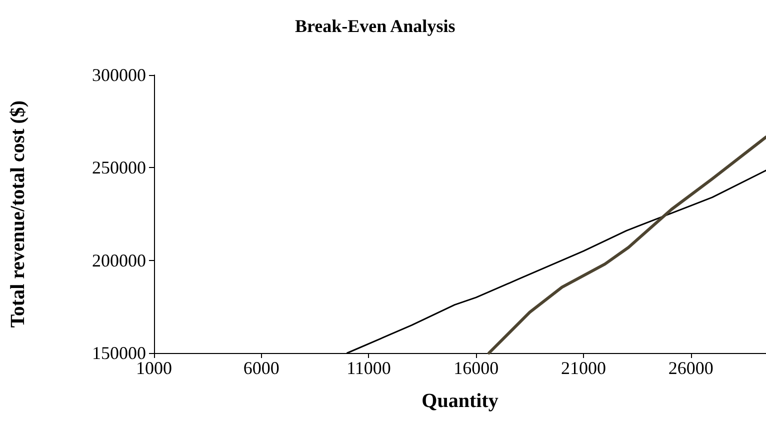  What do you see at coordinates (583, 368) in the screenshot?
I see `x-tick-label: 21000` at bounding box center [583, 368].